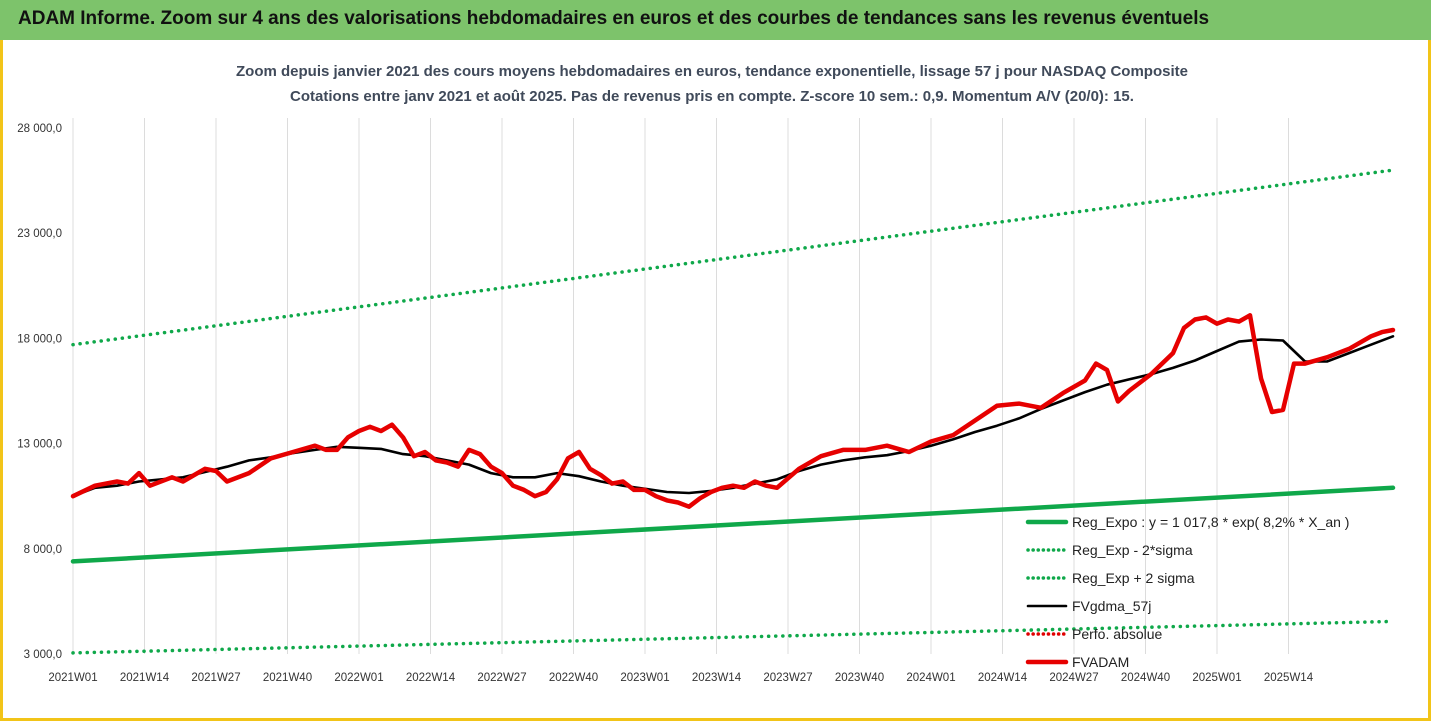 The image size is (1431, 721). Describe the element at coordinates (1133, 578) in the screenshot. I see `legend-label: Reg_Exp + 2 sigma` at that location.